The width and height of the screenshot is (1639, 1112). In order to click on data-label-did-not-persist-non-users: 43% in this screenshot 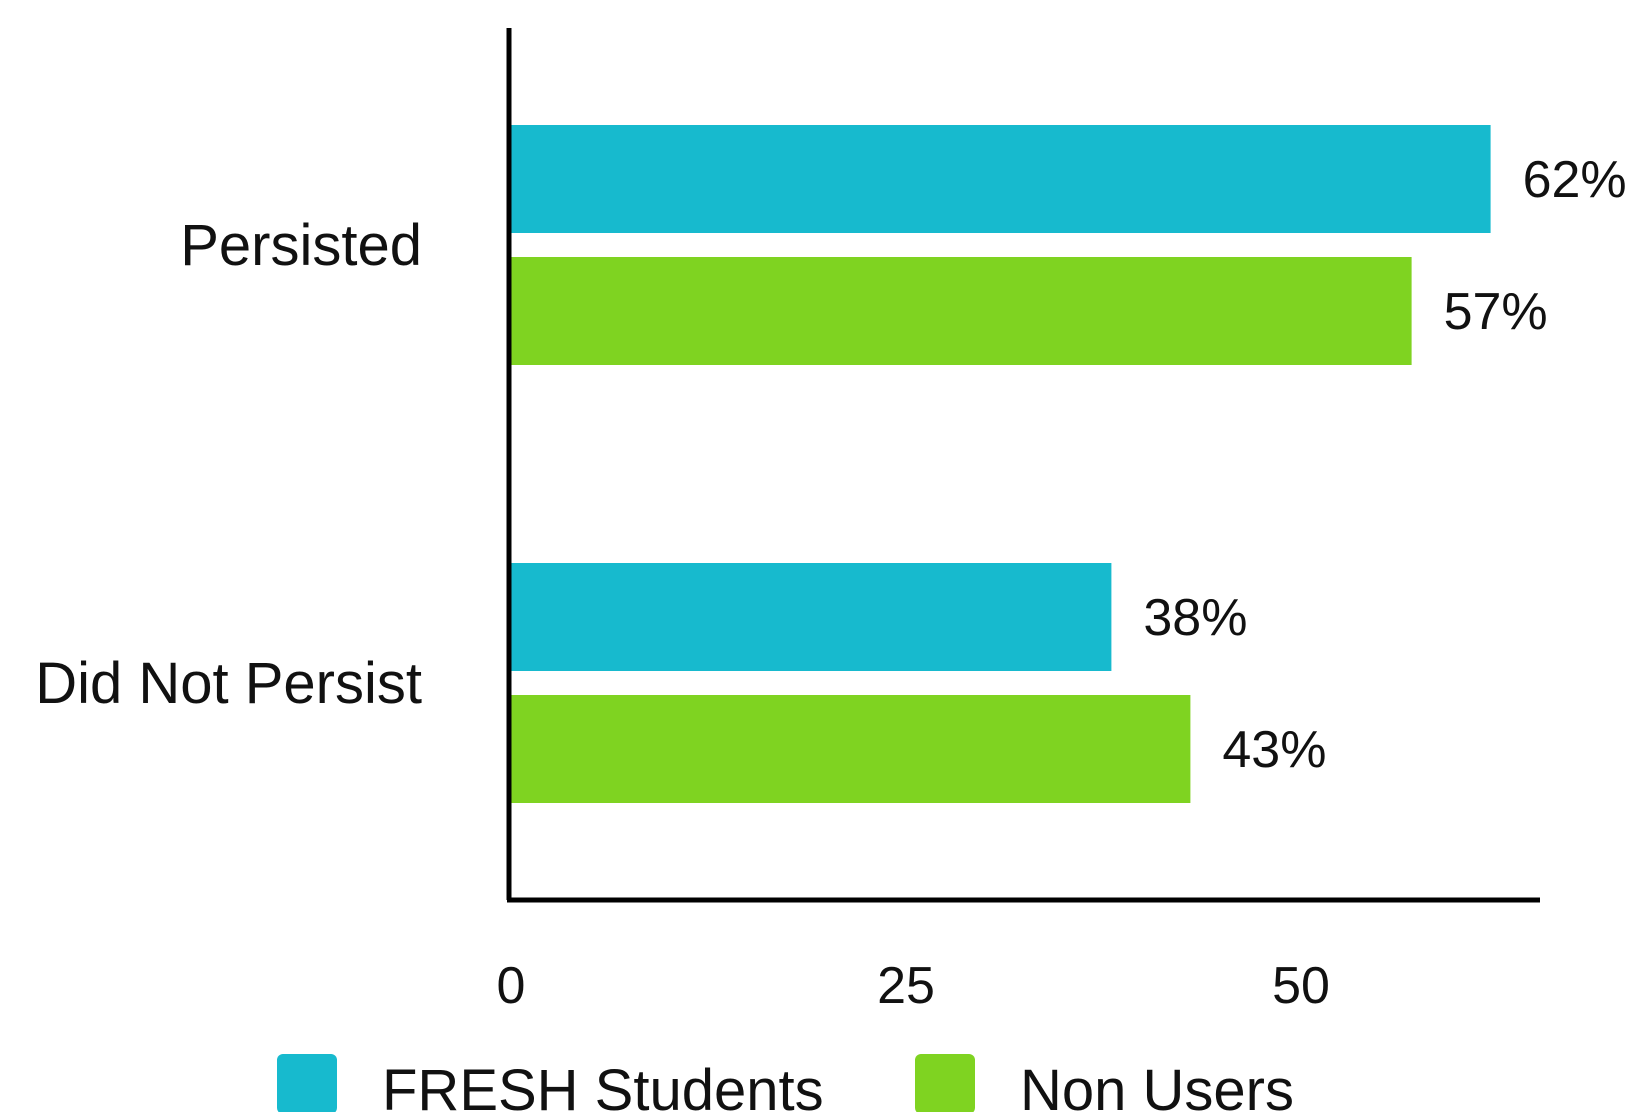, I will do `click(1274, 750)`.